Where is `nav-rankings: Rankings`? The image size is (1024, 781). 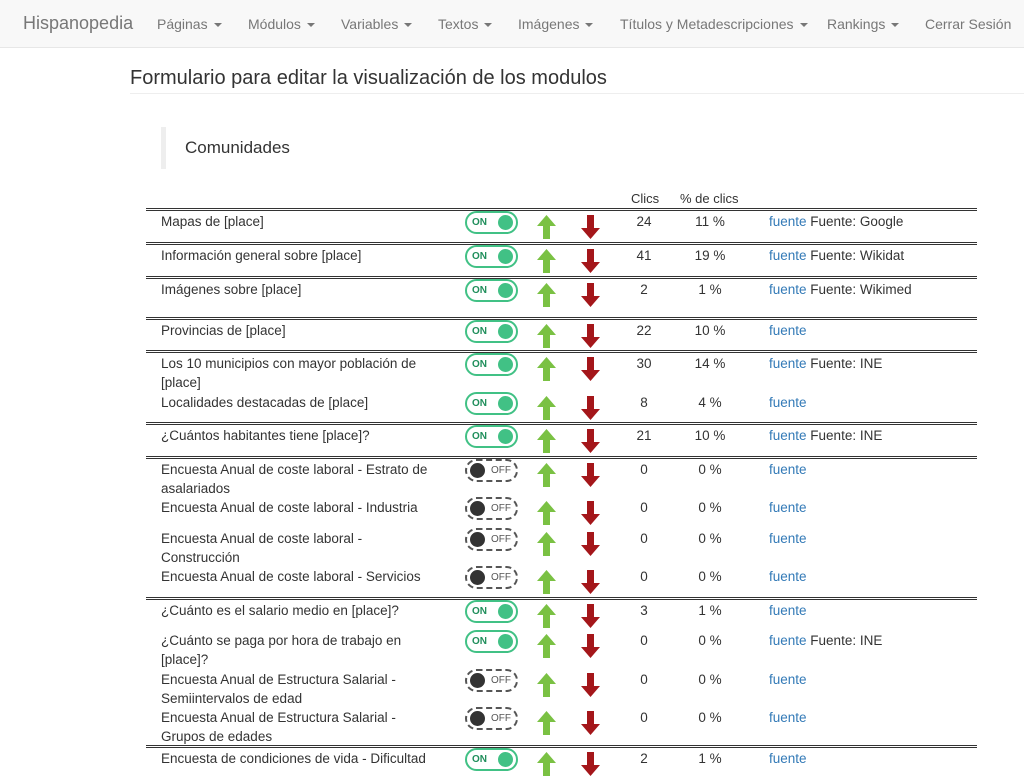 nav-rankings: Rankings is located at coordinates (863, 24).